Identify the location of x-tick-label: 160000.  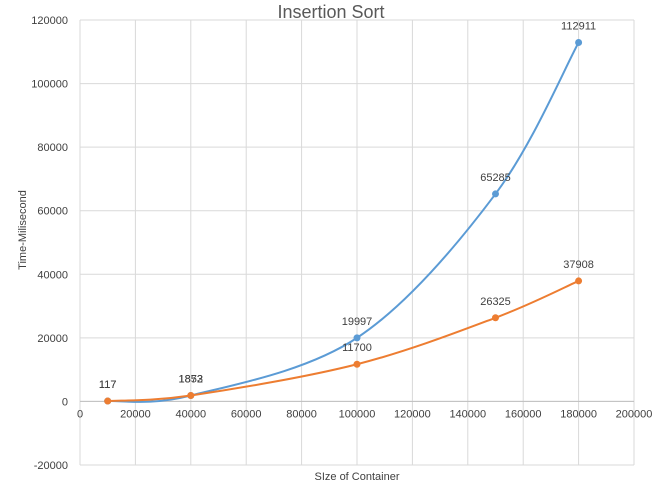
(523, 414).